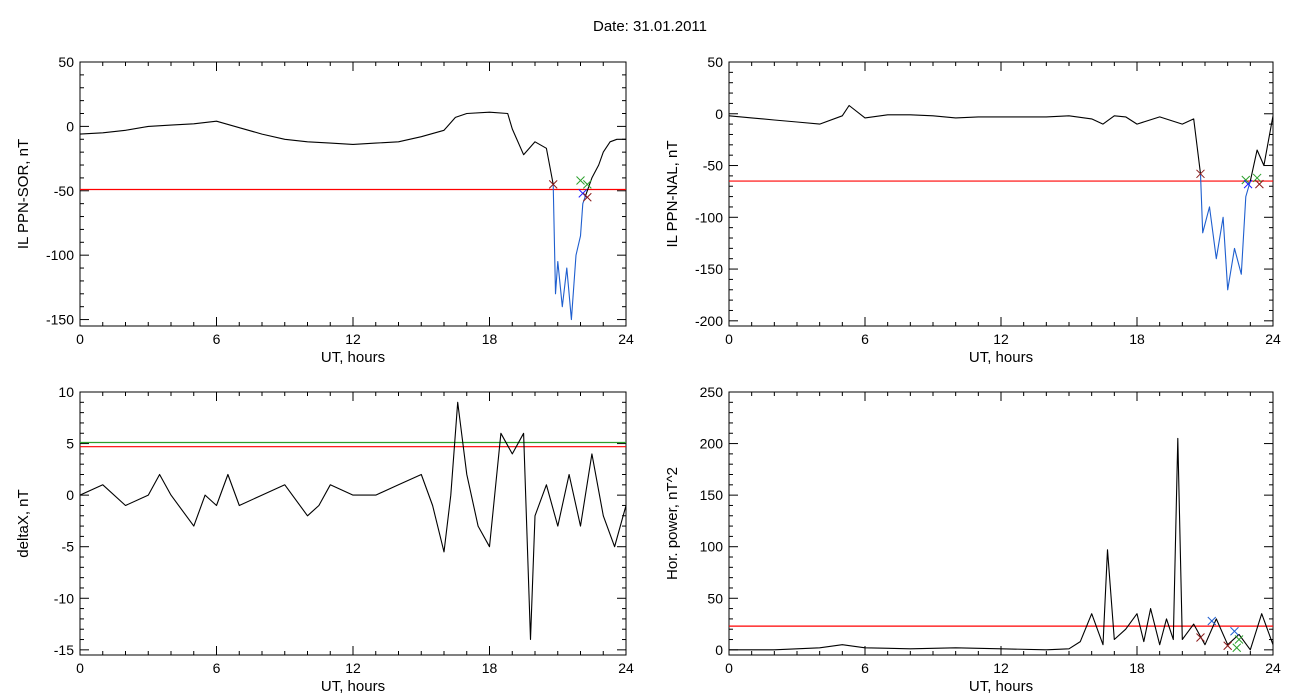  What do you see at coordinates (68, 547) in the screenshot?
I see `y-tick-label: -5` at bounding box center [68, 547].